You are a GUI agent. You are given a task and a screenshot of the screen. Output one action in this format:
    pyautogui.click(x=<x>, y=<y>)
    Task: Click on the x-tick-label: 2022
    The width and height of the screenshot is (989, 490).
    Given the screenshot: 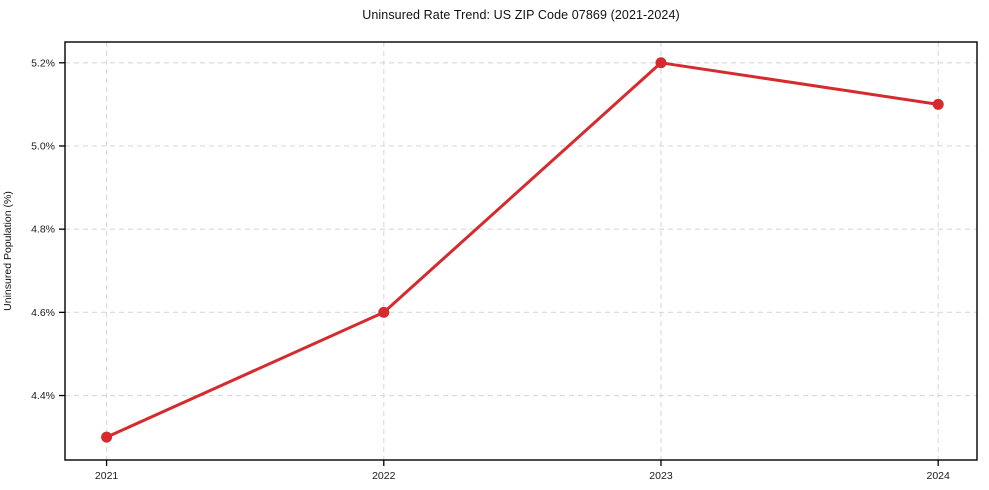 What is the action you would take?
    pyautogui.click(x=384, y=476)
    